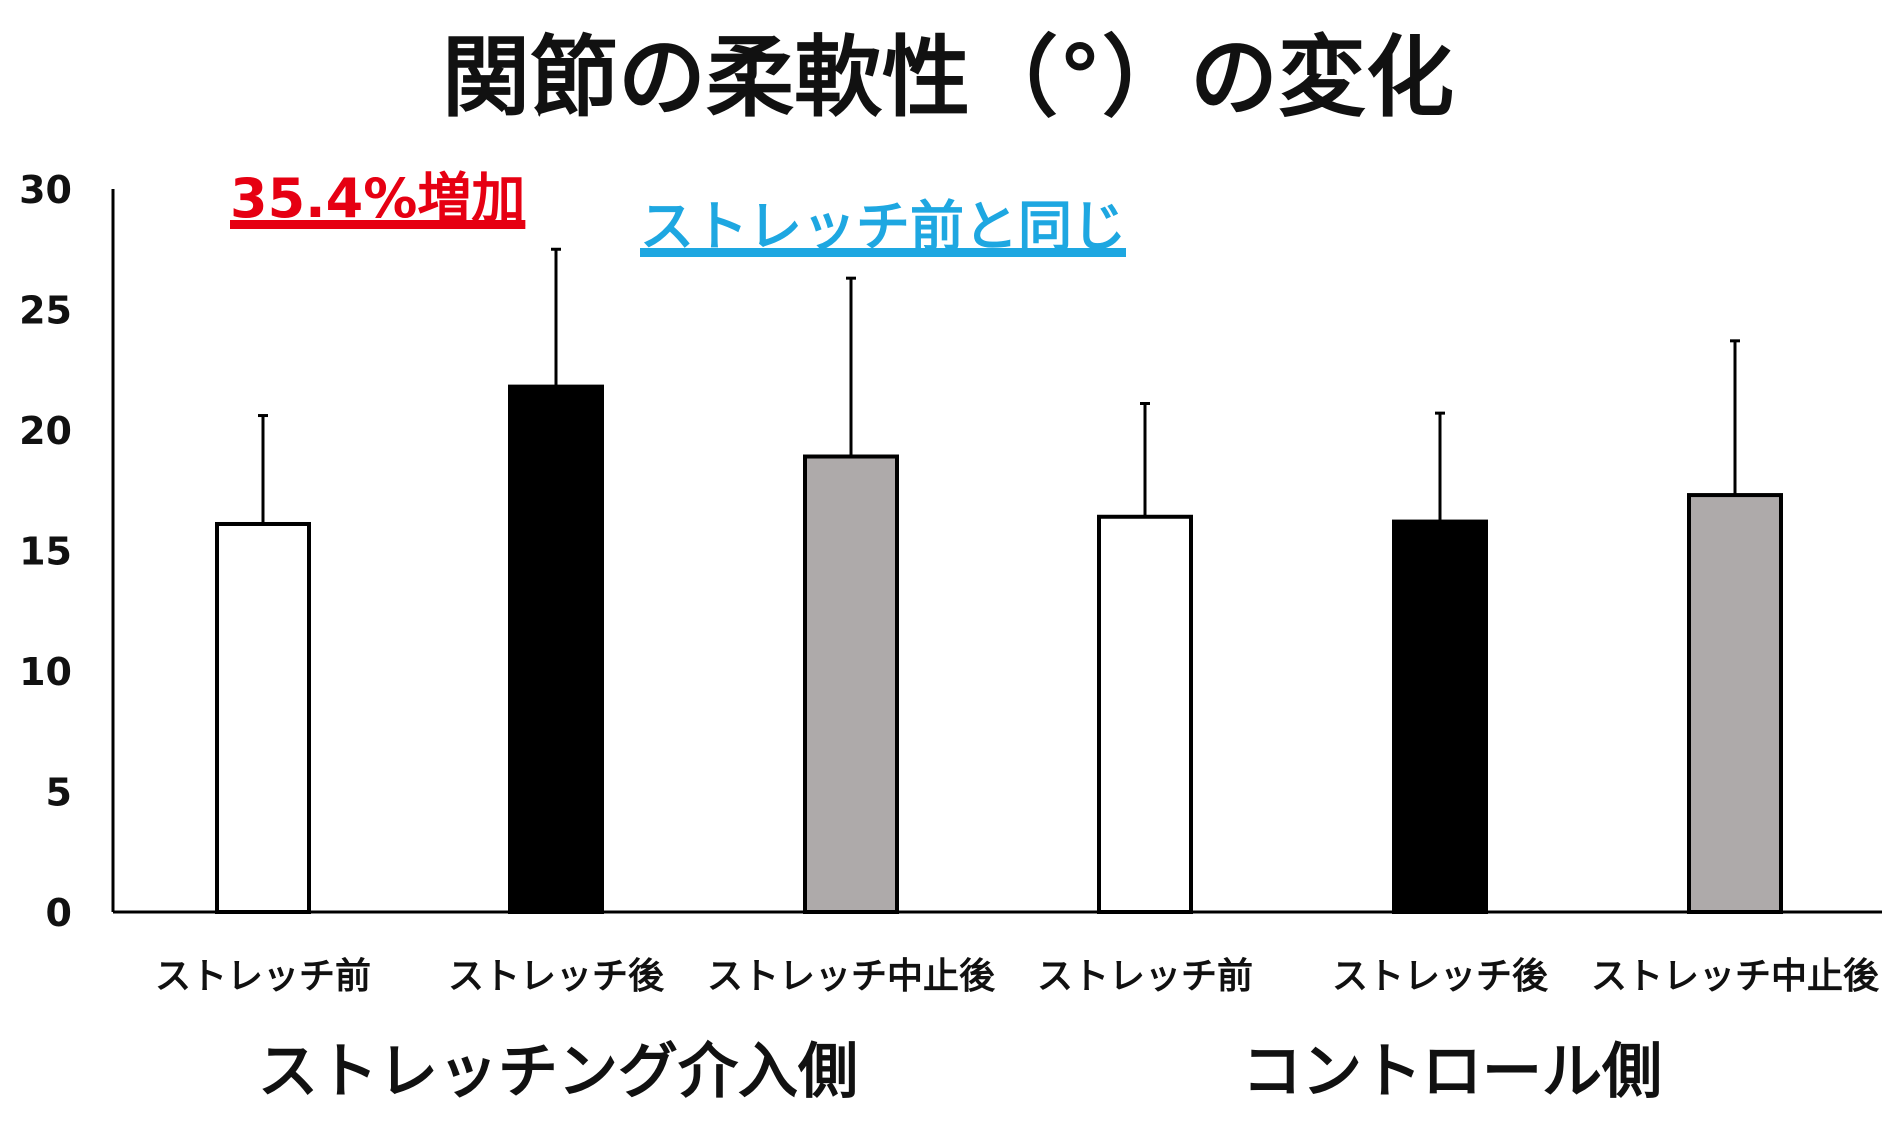 This screenshot has width=1896, height=1147. What do you see at coordinates (558, 1072) in the screenshot?
I see `group-label: ストレッチング介入側` at bounding box center [558, 1072].